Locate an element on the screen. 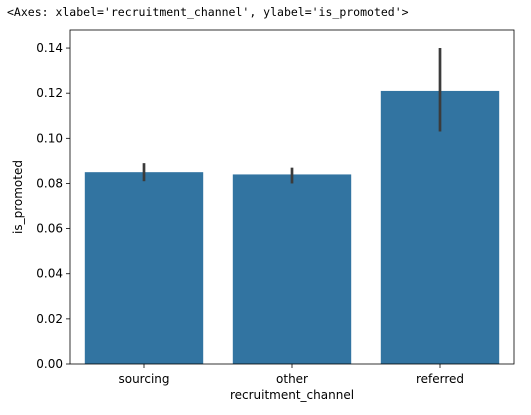  y-tick-label-4: 0.08 is located at coordinates (49, 183).